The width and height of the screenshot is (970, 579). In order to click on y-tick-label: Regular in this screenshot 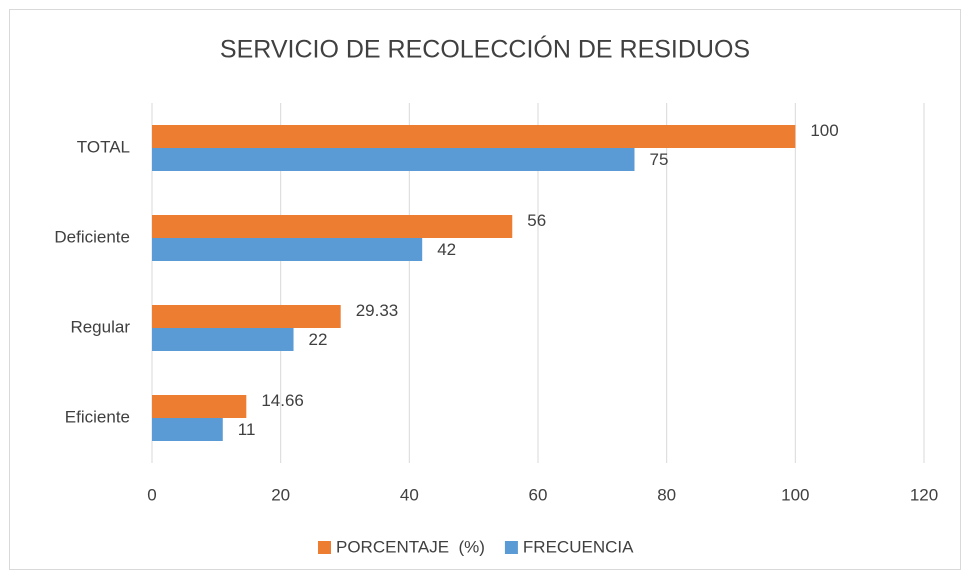, I will do `click(100, 326)`.